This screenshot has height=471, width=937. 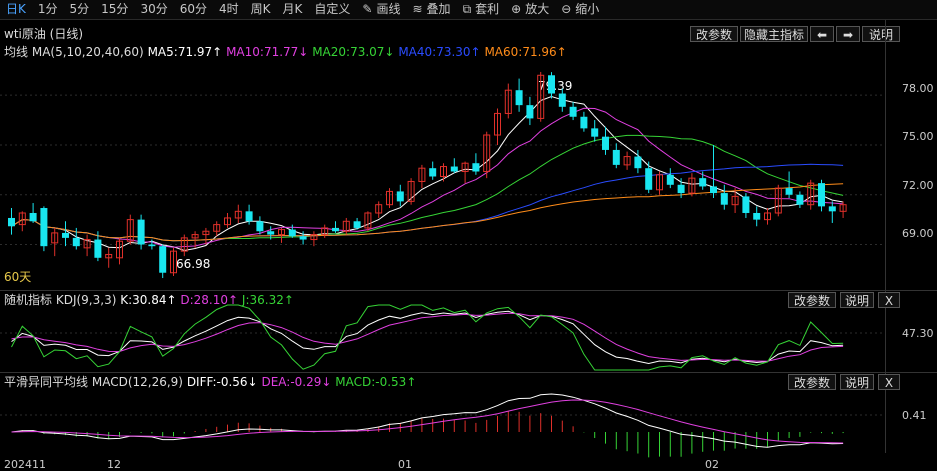 I want to click on macd-params-button: 改参数, so click(x=812, y=382).